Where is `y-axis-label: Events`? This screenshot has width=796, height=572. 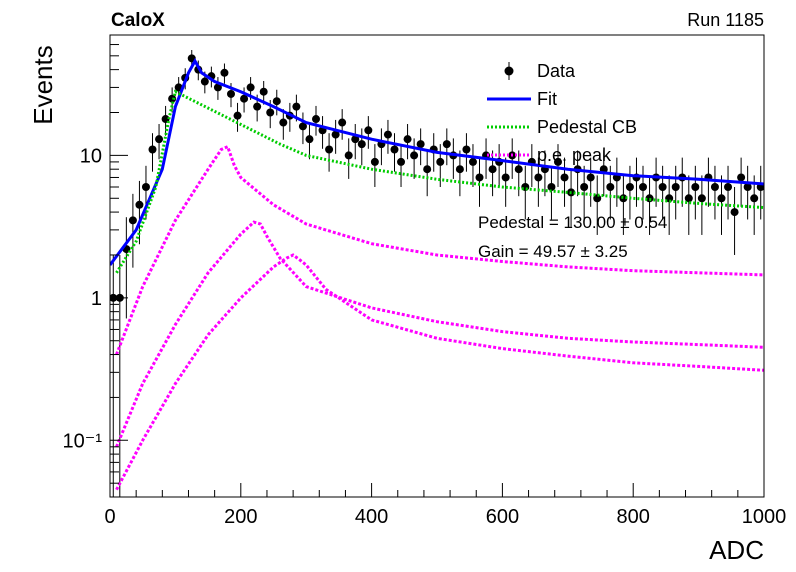 y-axis-label: Events is located at coordinates (43, 85).